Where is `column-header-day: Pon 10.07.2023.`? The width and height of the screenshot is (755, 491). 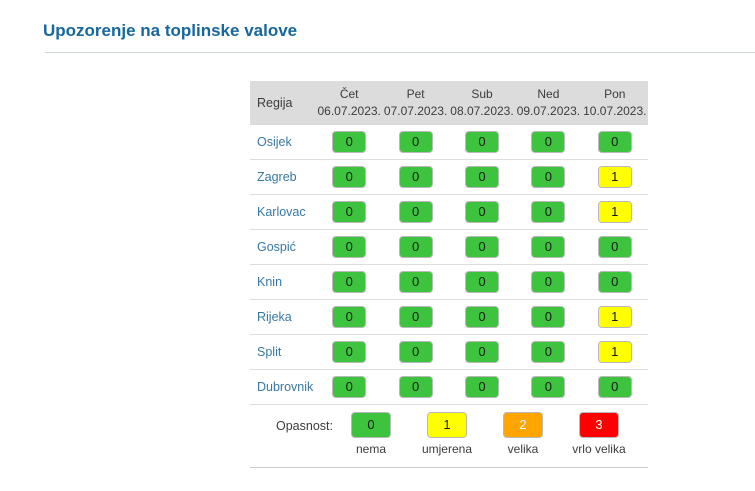
column-header-day: Pon 10.07.2023. is located at coordinates (615, 103).